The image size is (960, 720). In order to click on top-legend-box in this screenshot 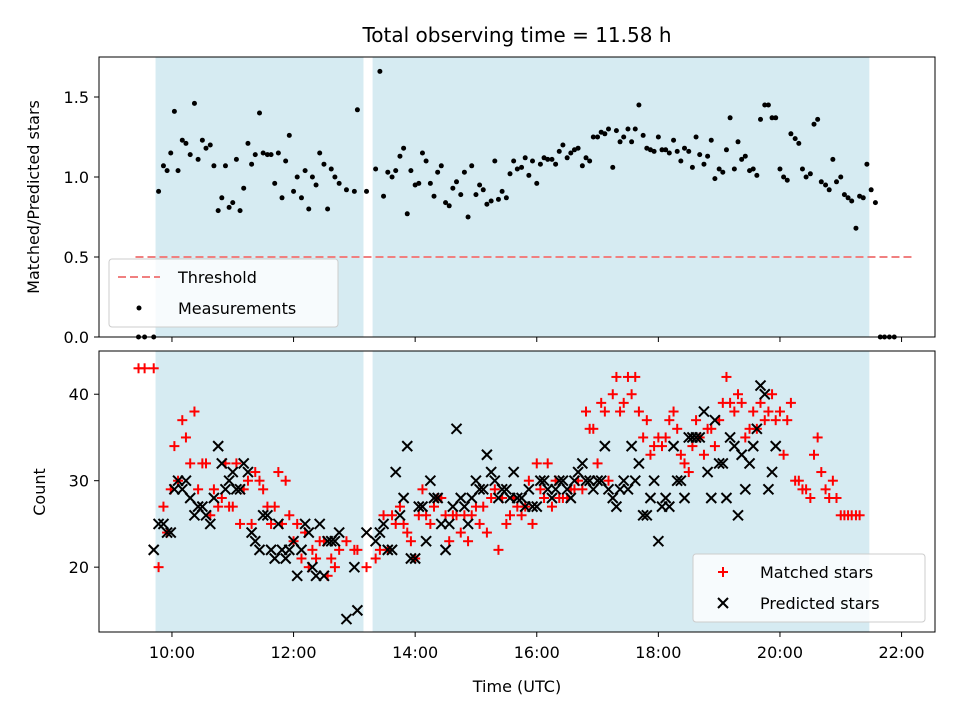, I will do `click(223, 293)`.